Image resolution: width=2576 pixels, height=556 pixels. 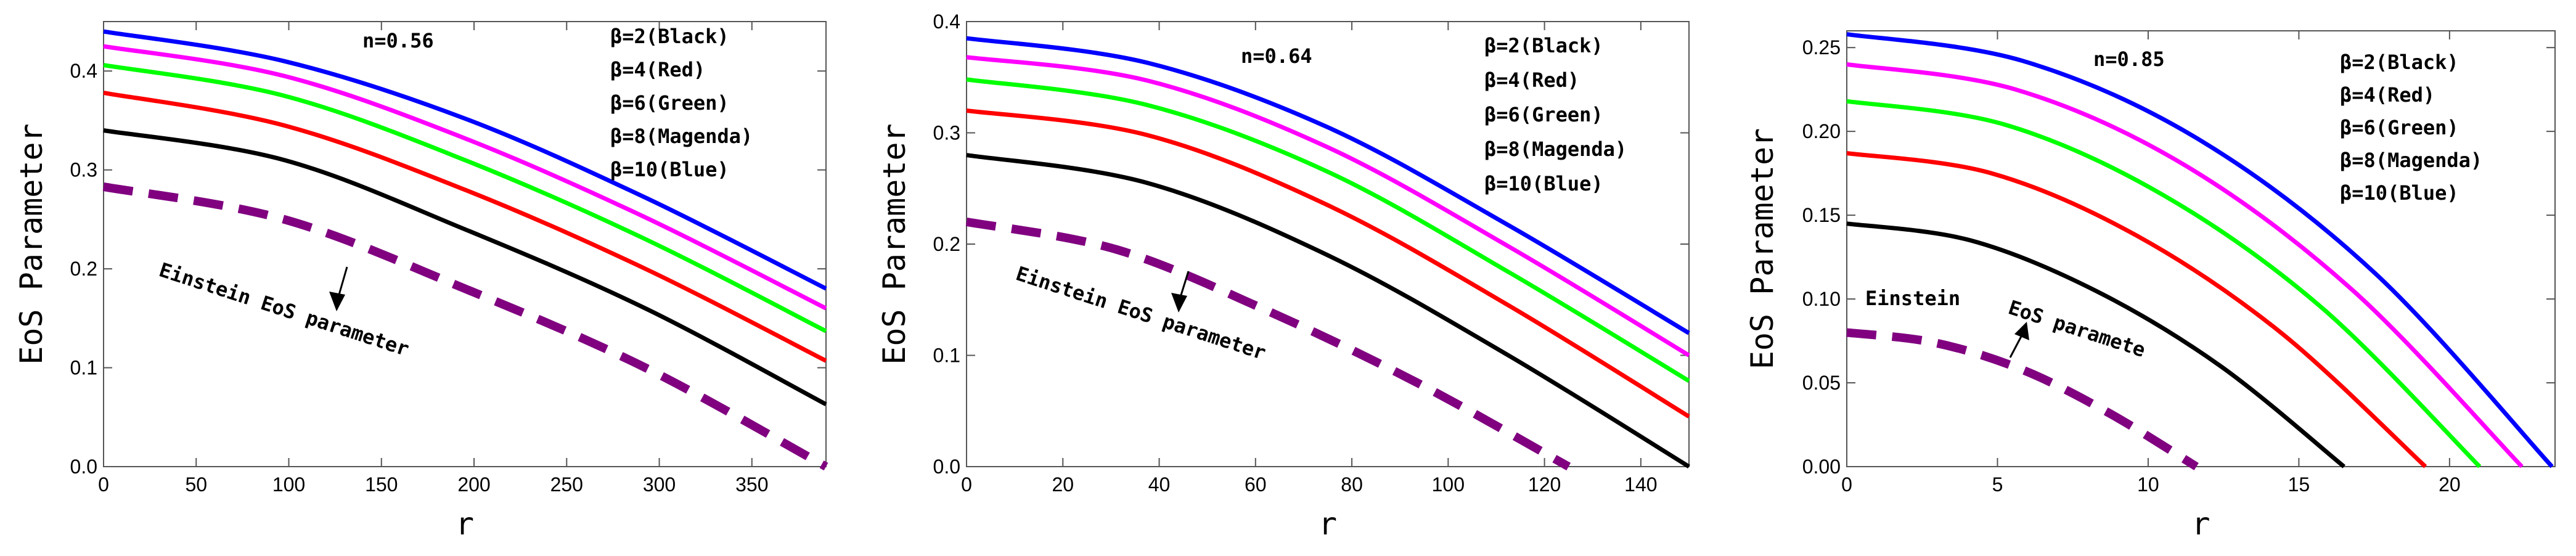 What do you see at coordinates (1640, 485) in the screenshot?
I see `x-tick-label: 140` at bounding box center [1640, 485].